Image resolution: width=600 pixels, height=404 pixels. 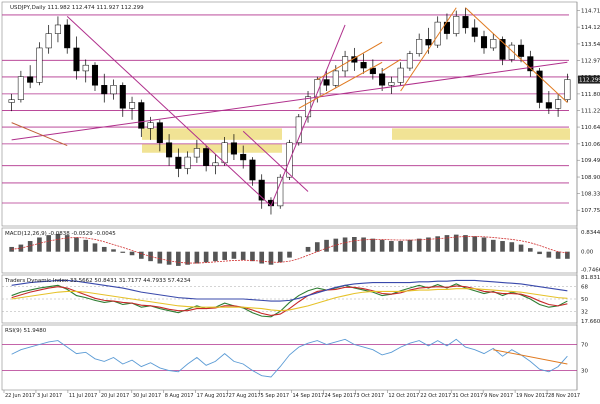 I want to click on price-tick-label: 111.220, so click(x=590, y=112).